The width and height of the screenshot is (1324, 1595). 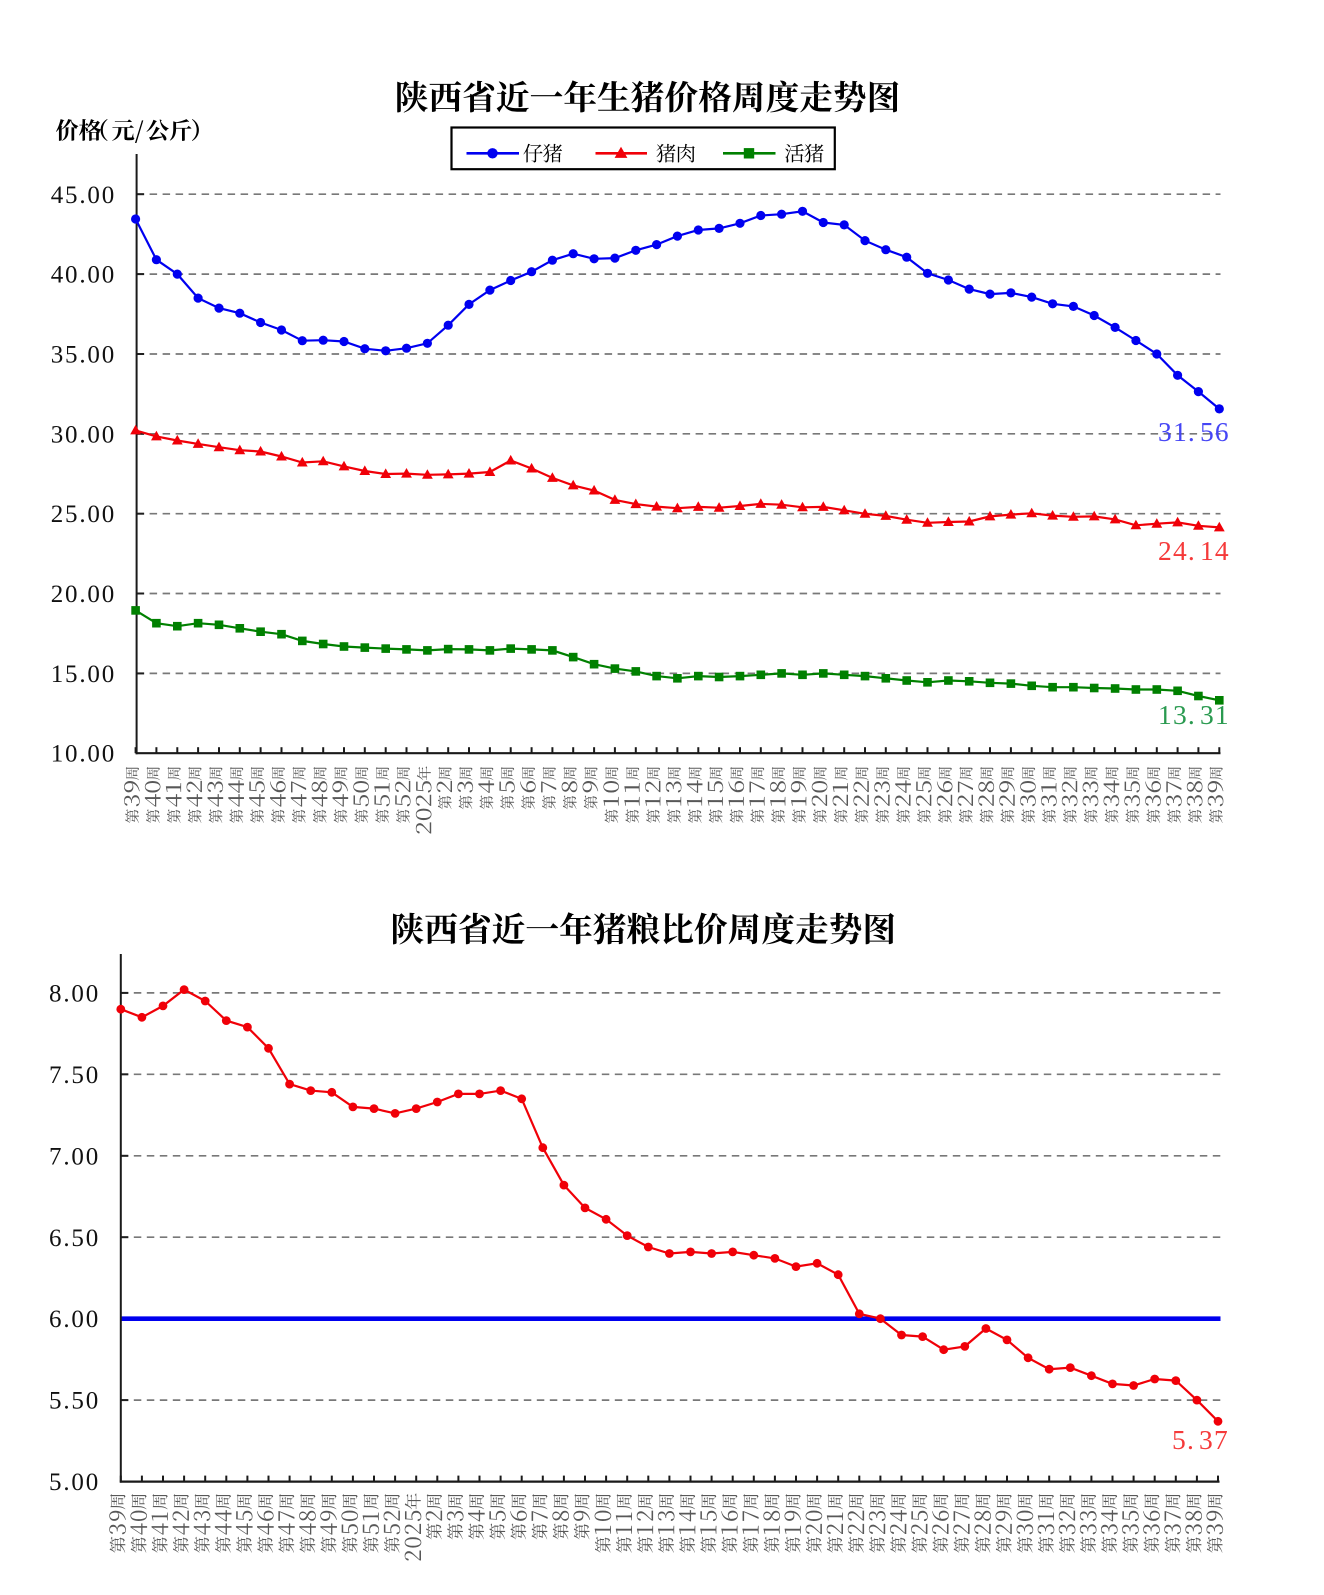 I want to click on svg-text: 5.00, so click(x=74, y=1482).